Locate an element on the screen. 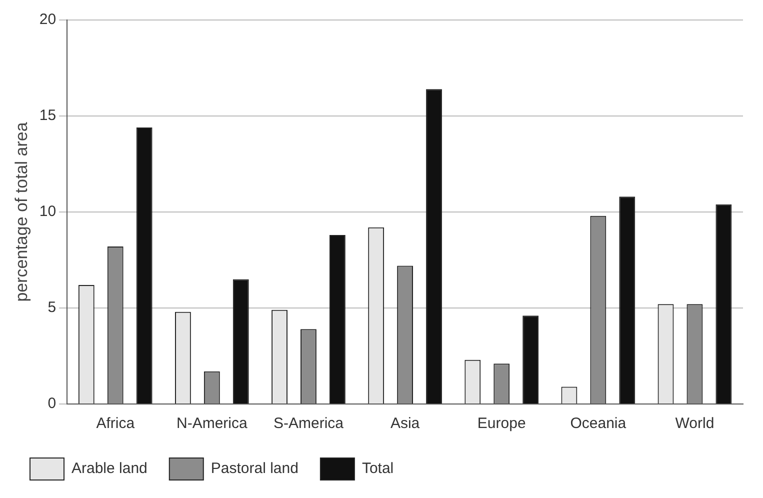 This screenshot has height=498, width=763. y-tick-label: 20 is located at coordinates (47, 19).